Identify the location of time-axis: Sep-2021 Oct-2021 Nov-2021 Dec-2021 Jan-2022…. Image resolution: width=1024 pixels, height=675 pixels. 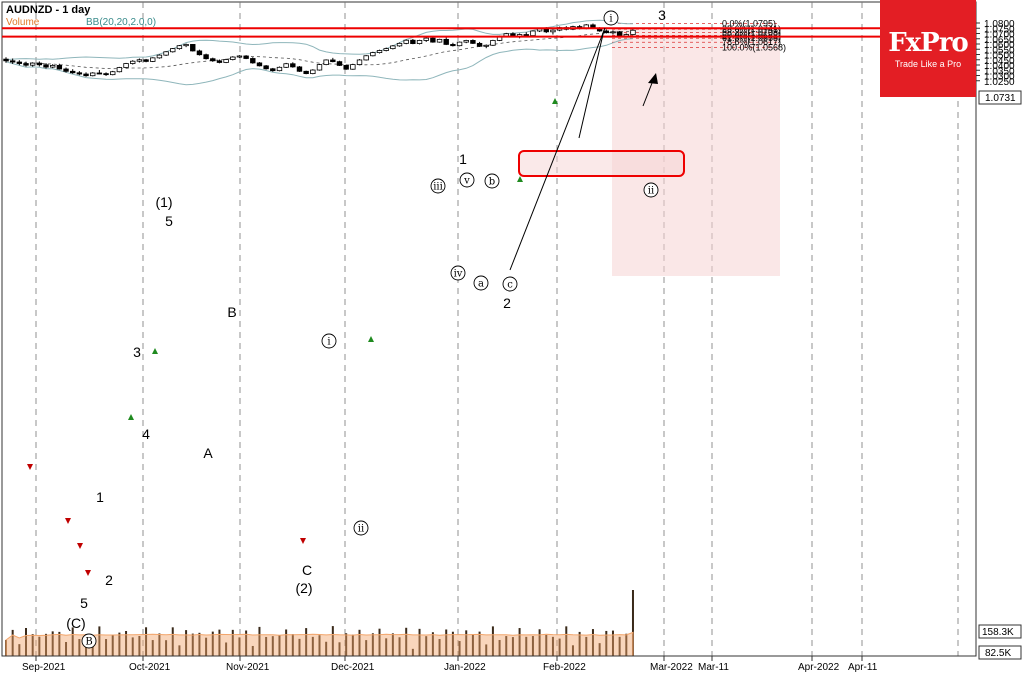
(489, 664).